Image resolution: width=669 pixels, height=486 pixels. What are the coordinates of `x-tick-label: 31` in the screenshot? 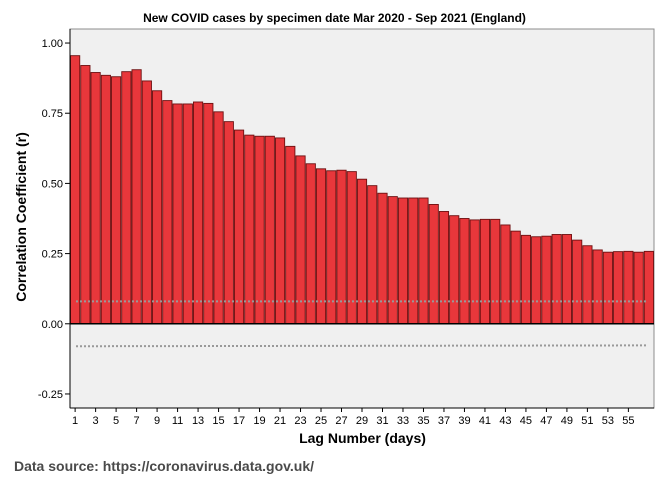 It's located at (382, 421).